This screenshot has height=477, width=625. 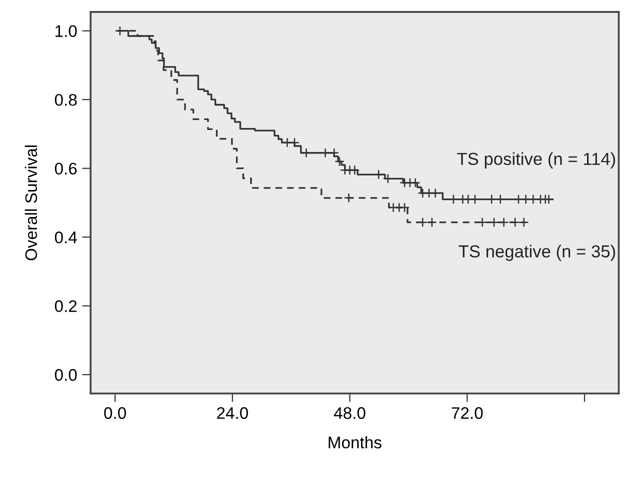 I want to click on y-tick-label: 0.8, so click(x=65, y=100).